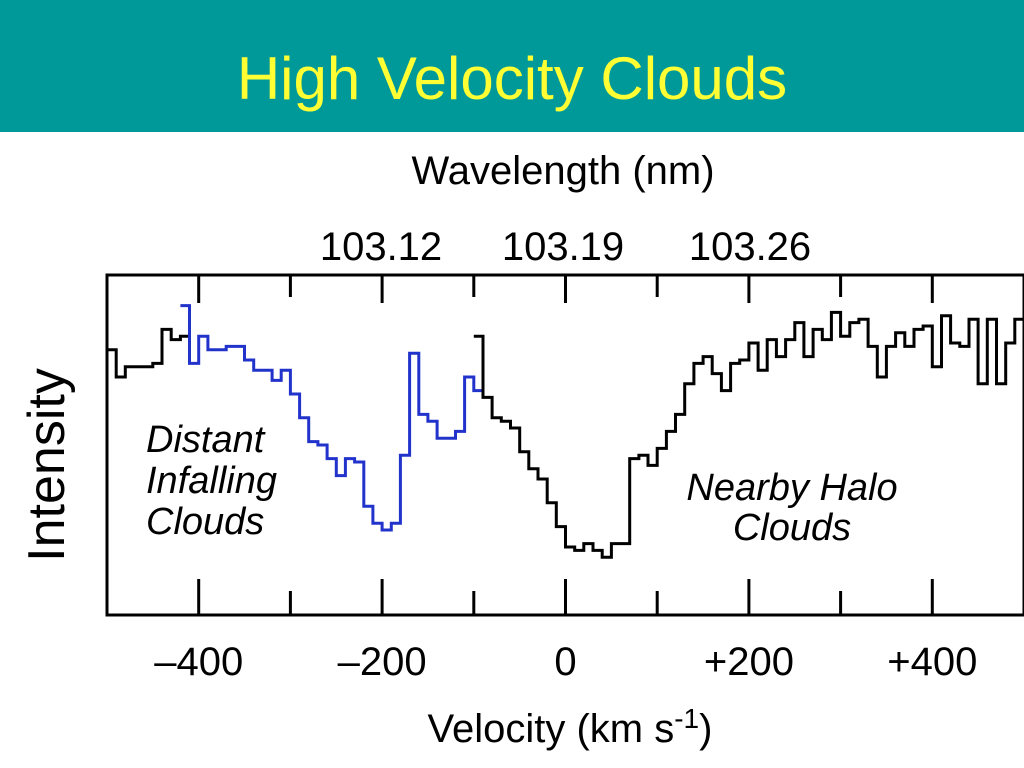  What do you see at coordinates (686, 718) in the screenshot?
I see `x-axis-title-superscript: -1` at bounding box center [686, 718].